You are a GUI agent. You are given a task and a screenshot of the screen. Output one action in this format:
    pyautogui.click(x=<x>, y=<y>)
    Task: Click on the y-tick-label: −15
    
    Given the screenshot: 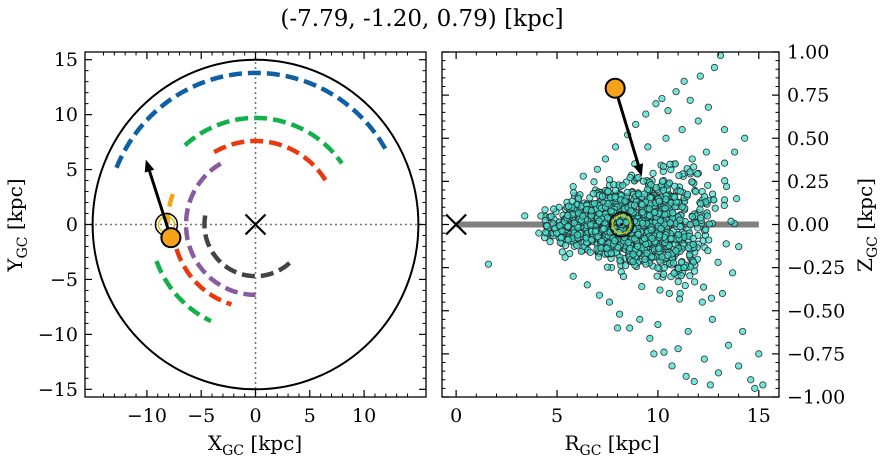 What is the action you would take?
    pyautogui.click(x=58, y=390)
    